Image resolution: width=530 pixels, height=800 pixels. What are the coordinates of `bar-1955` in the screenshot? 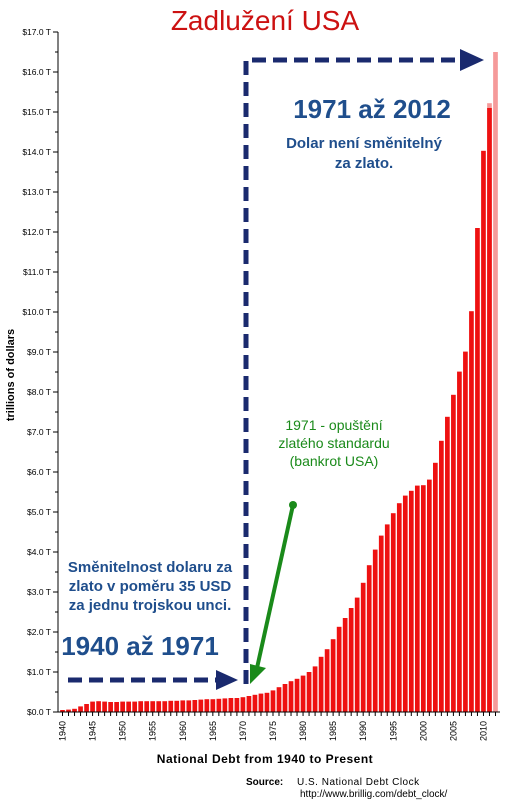 It's located at (153, 706).